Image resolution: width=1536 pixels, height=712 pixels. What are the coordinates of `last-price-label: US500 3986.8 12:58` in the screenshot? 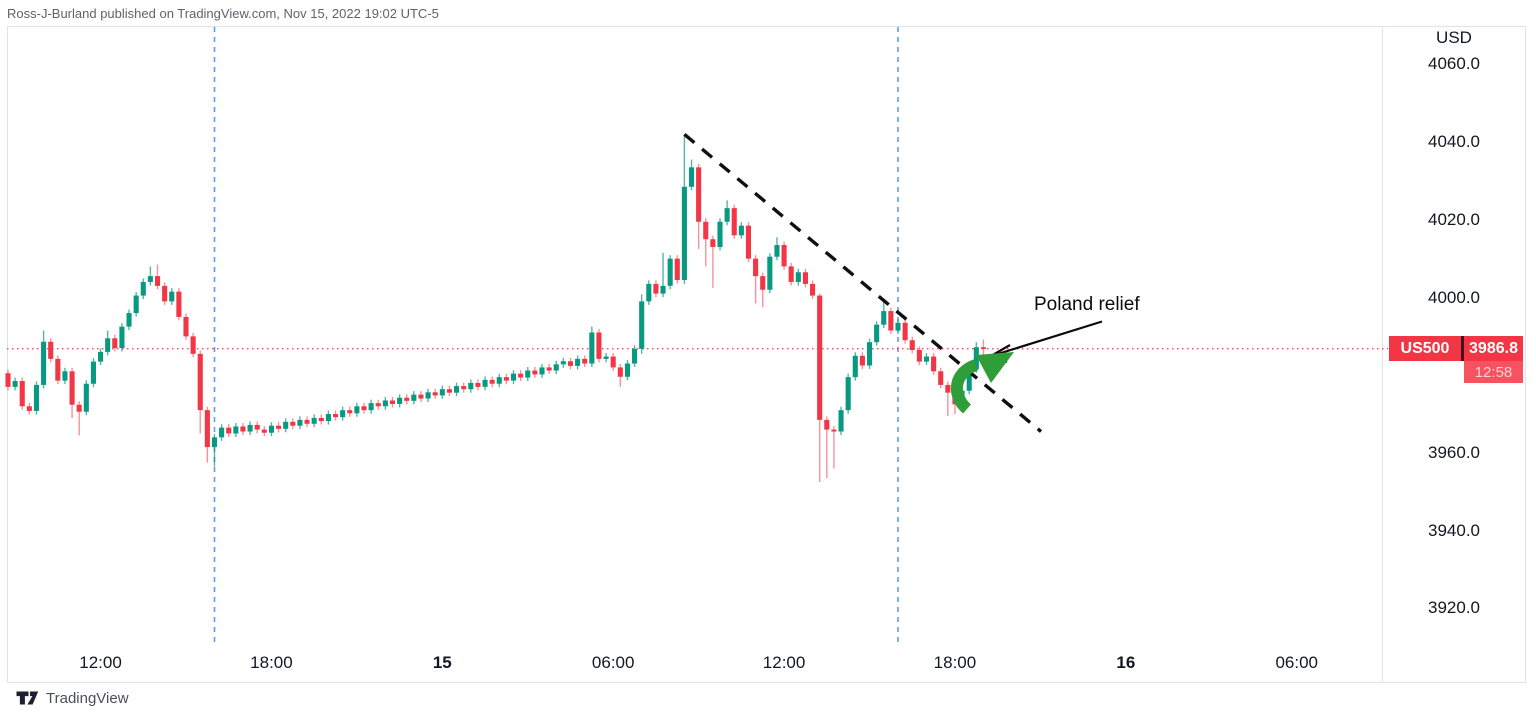 It's located at (1456, 360).